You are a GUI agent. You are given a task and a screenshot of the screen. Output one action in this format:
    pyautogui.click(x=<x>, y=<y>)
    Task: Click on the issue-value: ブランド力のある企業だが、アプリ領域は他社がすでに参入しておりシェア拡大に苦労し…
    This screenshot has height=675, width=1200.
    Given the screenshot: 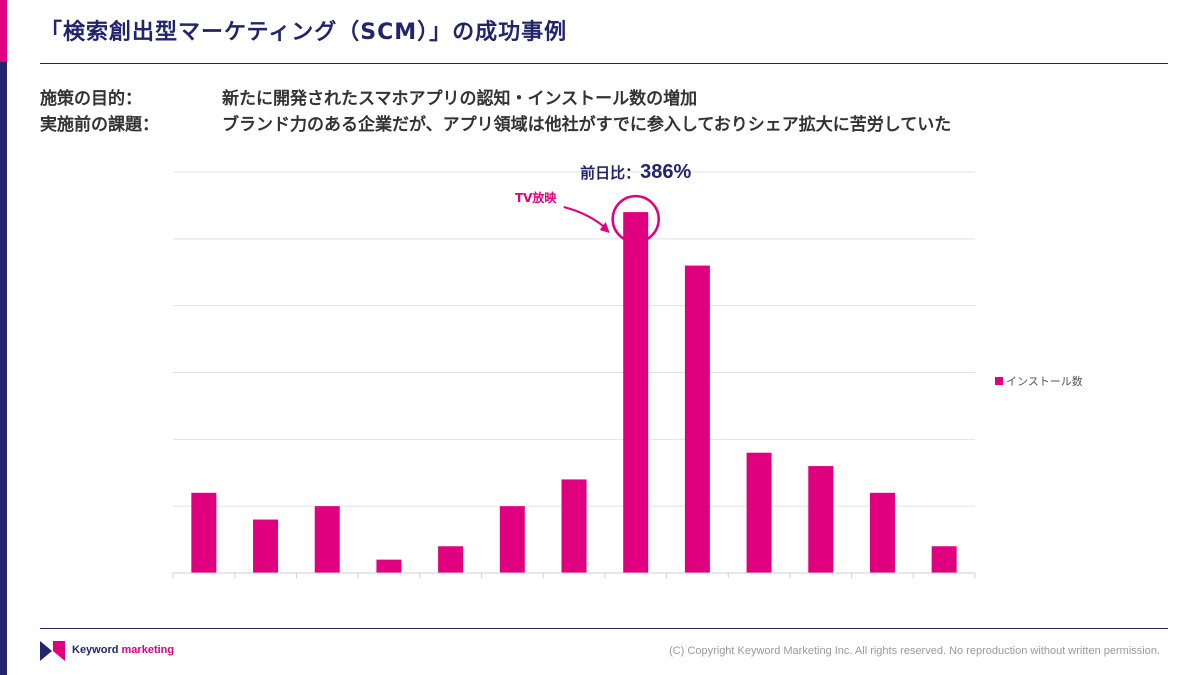 What is the action you would take?
    pyautogui.click(x=587, y=125)
    